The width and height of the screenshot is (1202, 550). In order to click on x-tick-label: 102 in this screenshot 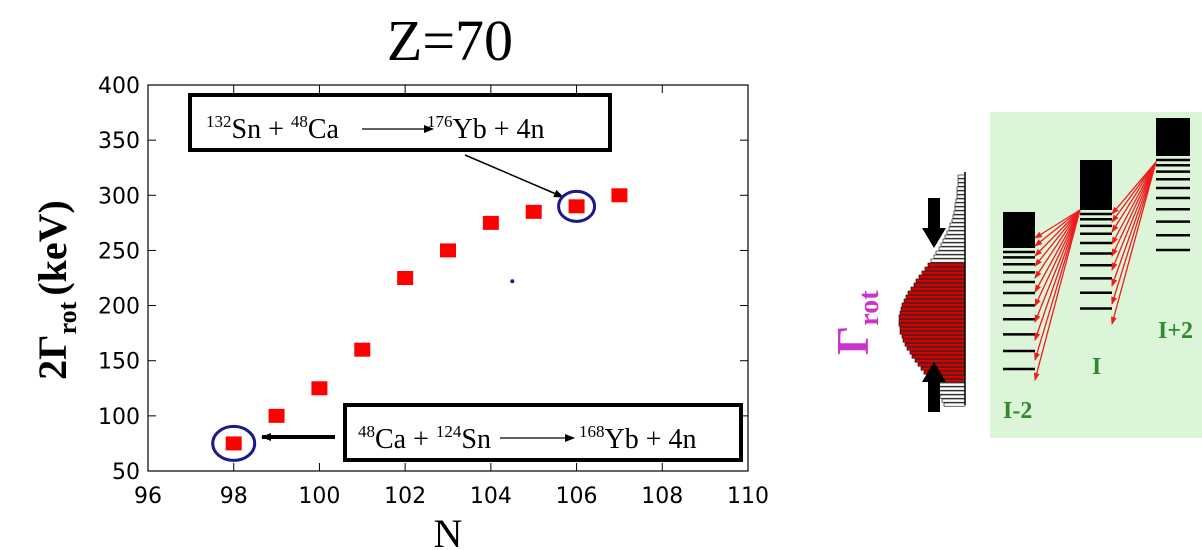, I will do `click(405, 496)`.